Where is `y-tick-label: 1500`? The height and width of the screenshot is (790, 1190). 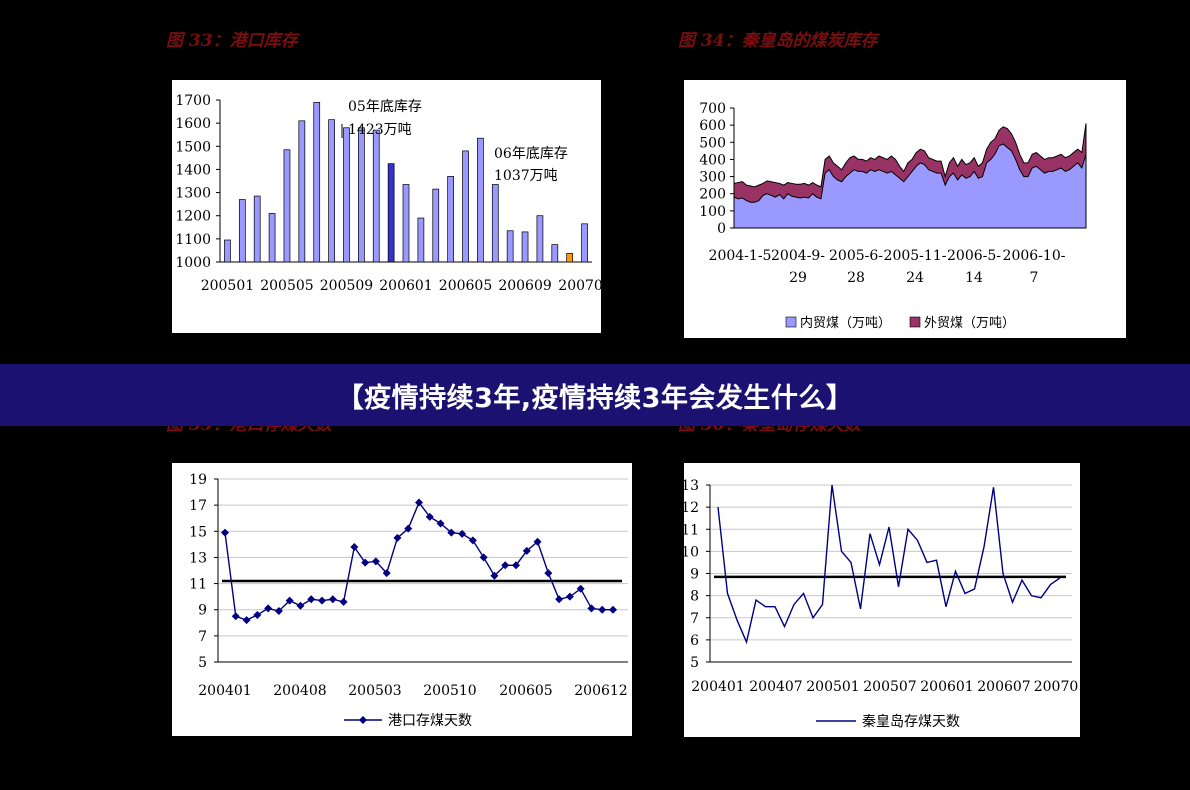
y-tick-label: 1500 is located at coordinates (193, 147).